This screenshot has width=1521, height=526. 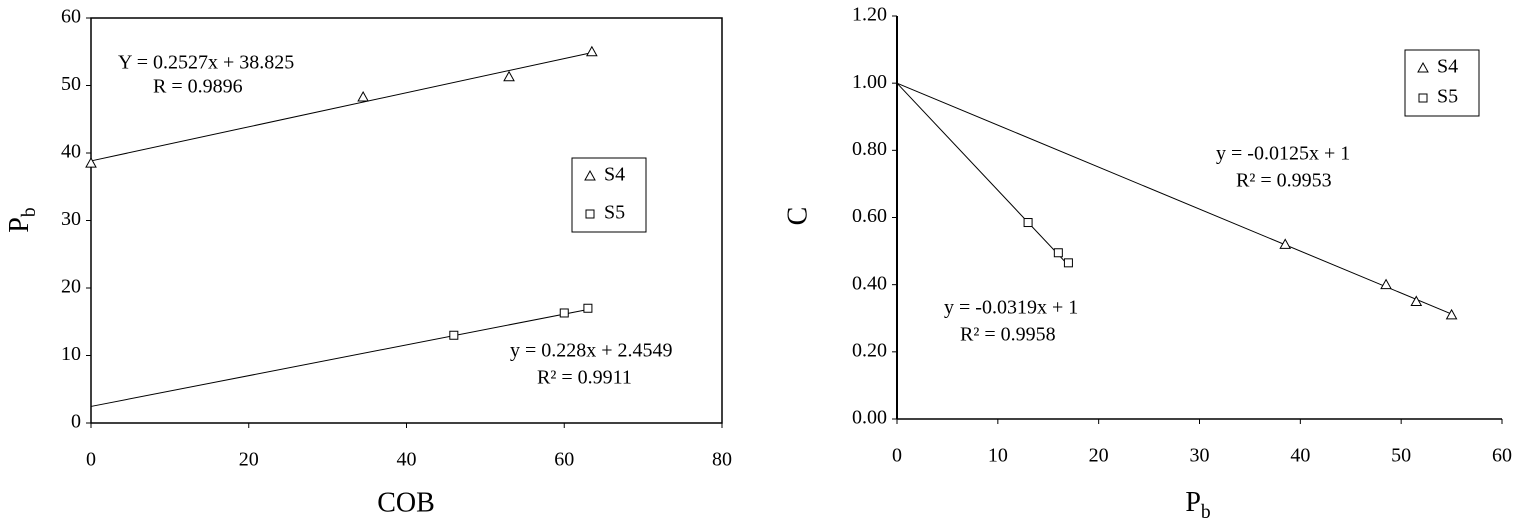 What do you see at coordinates (1283, 154) in the screenshot?
I see `fit-equation: y = -0.0125x + 1` at bounding box center [1283, 154].